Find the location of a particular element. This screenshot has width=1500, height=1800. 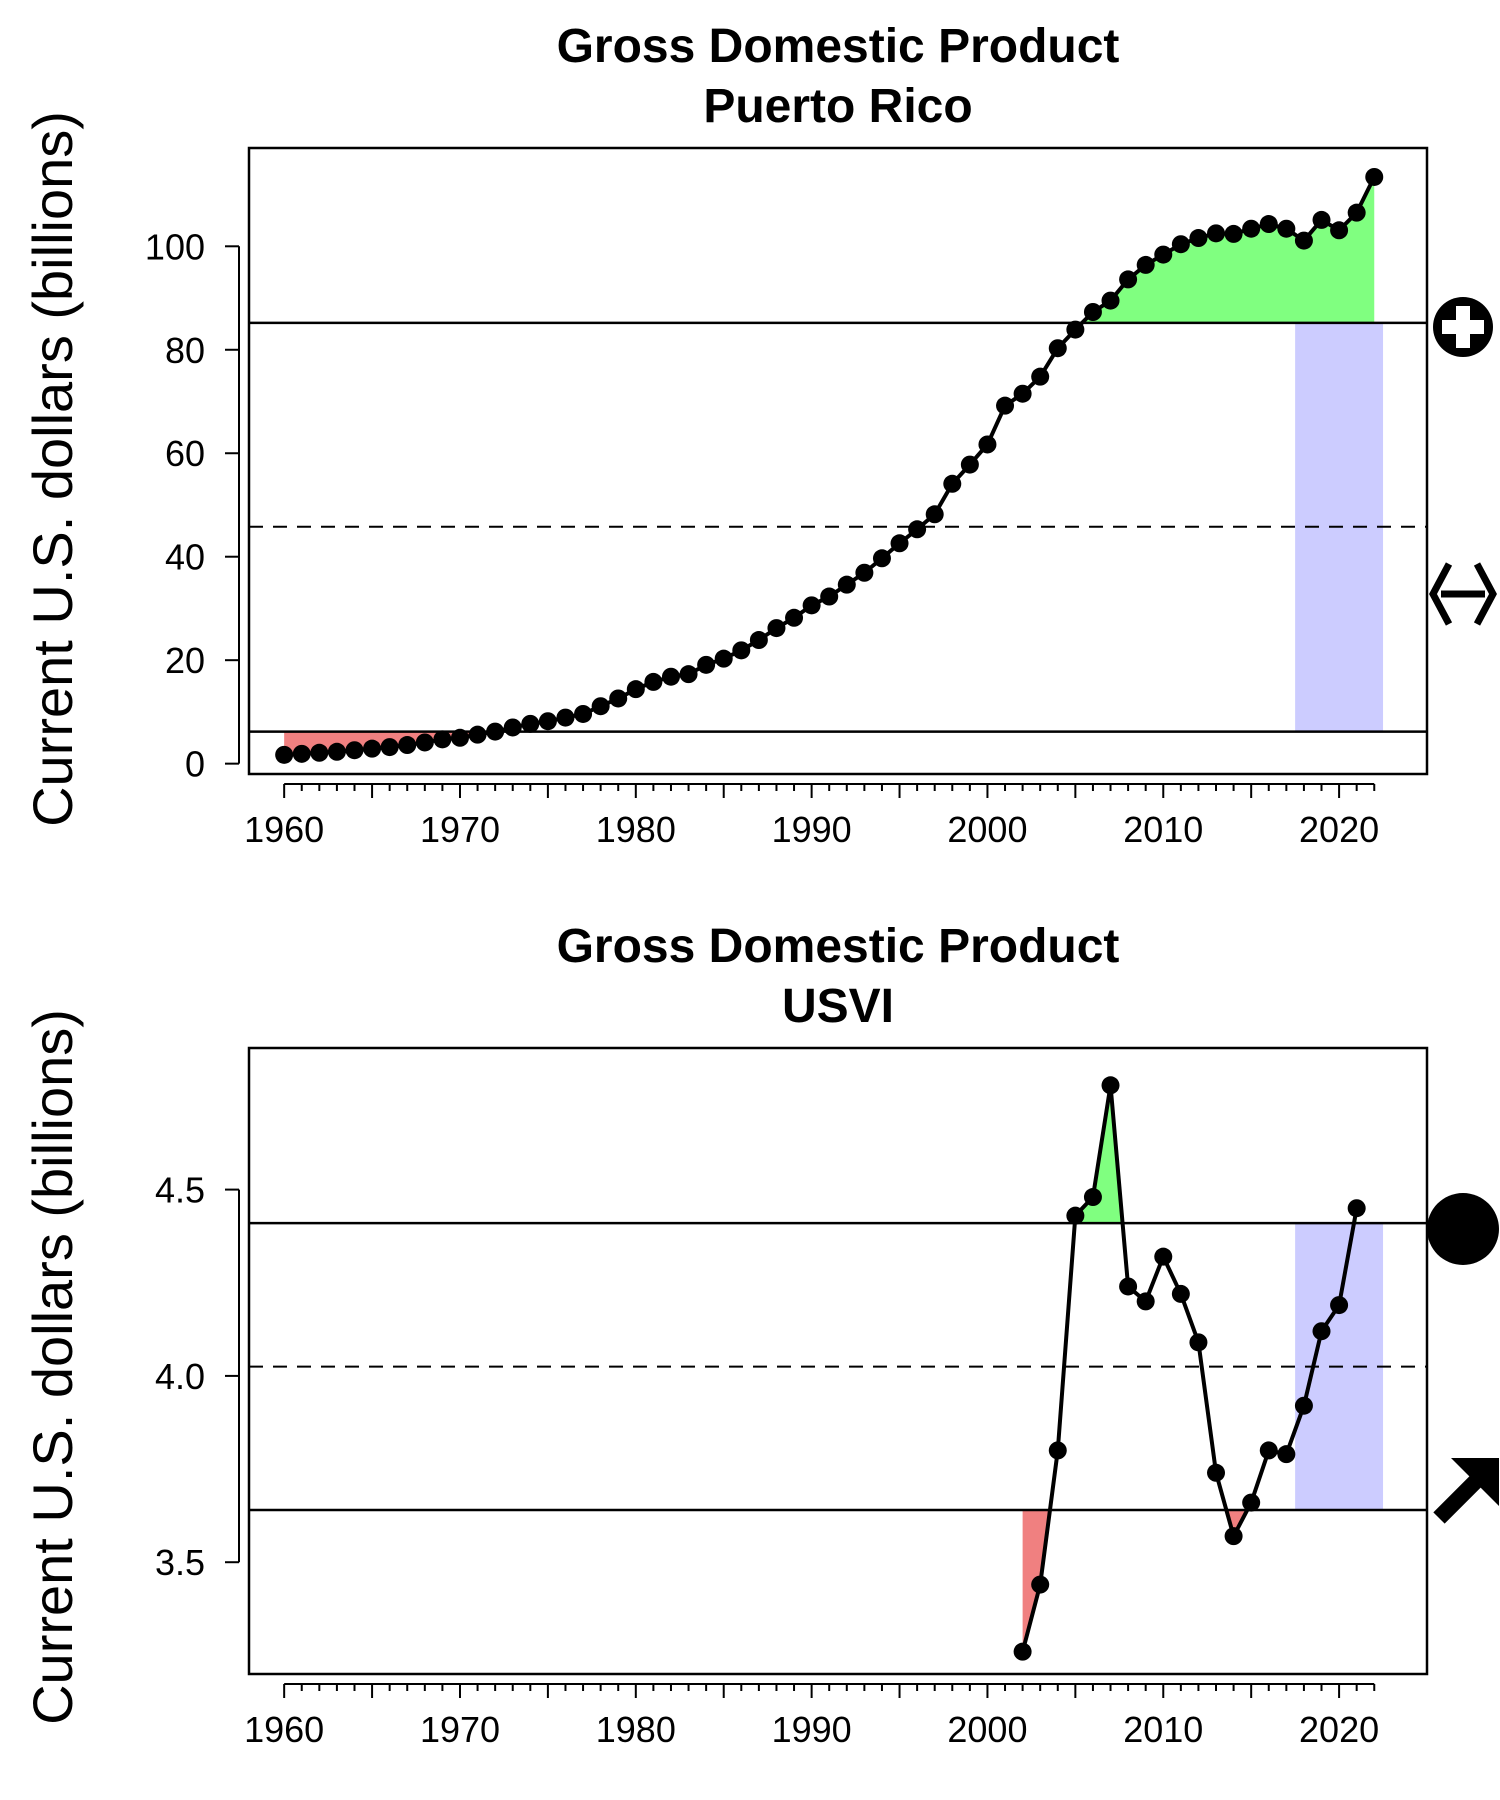

y-tick-label: 40 is located at coordinates (185, 557).